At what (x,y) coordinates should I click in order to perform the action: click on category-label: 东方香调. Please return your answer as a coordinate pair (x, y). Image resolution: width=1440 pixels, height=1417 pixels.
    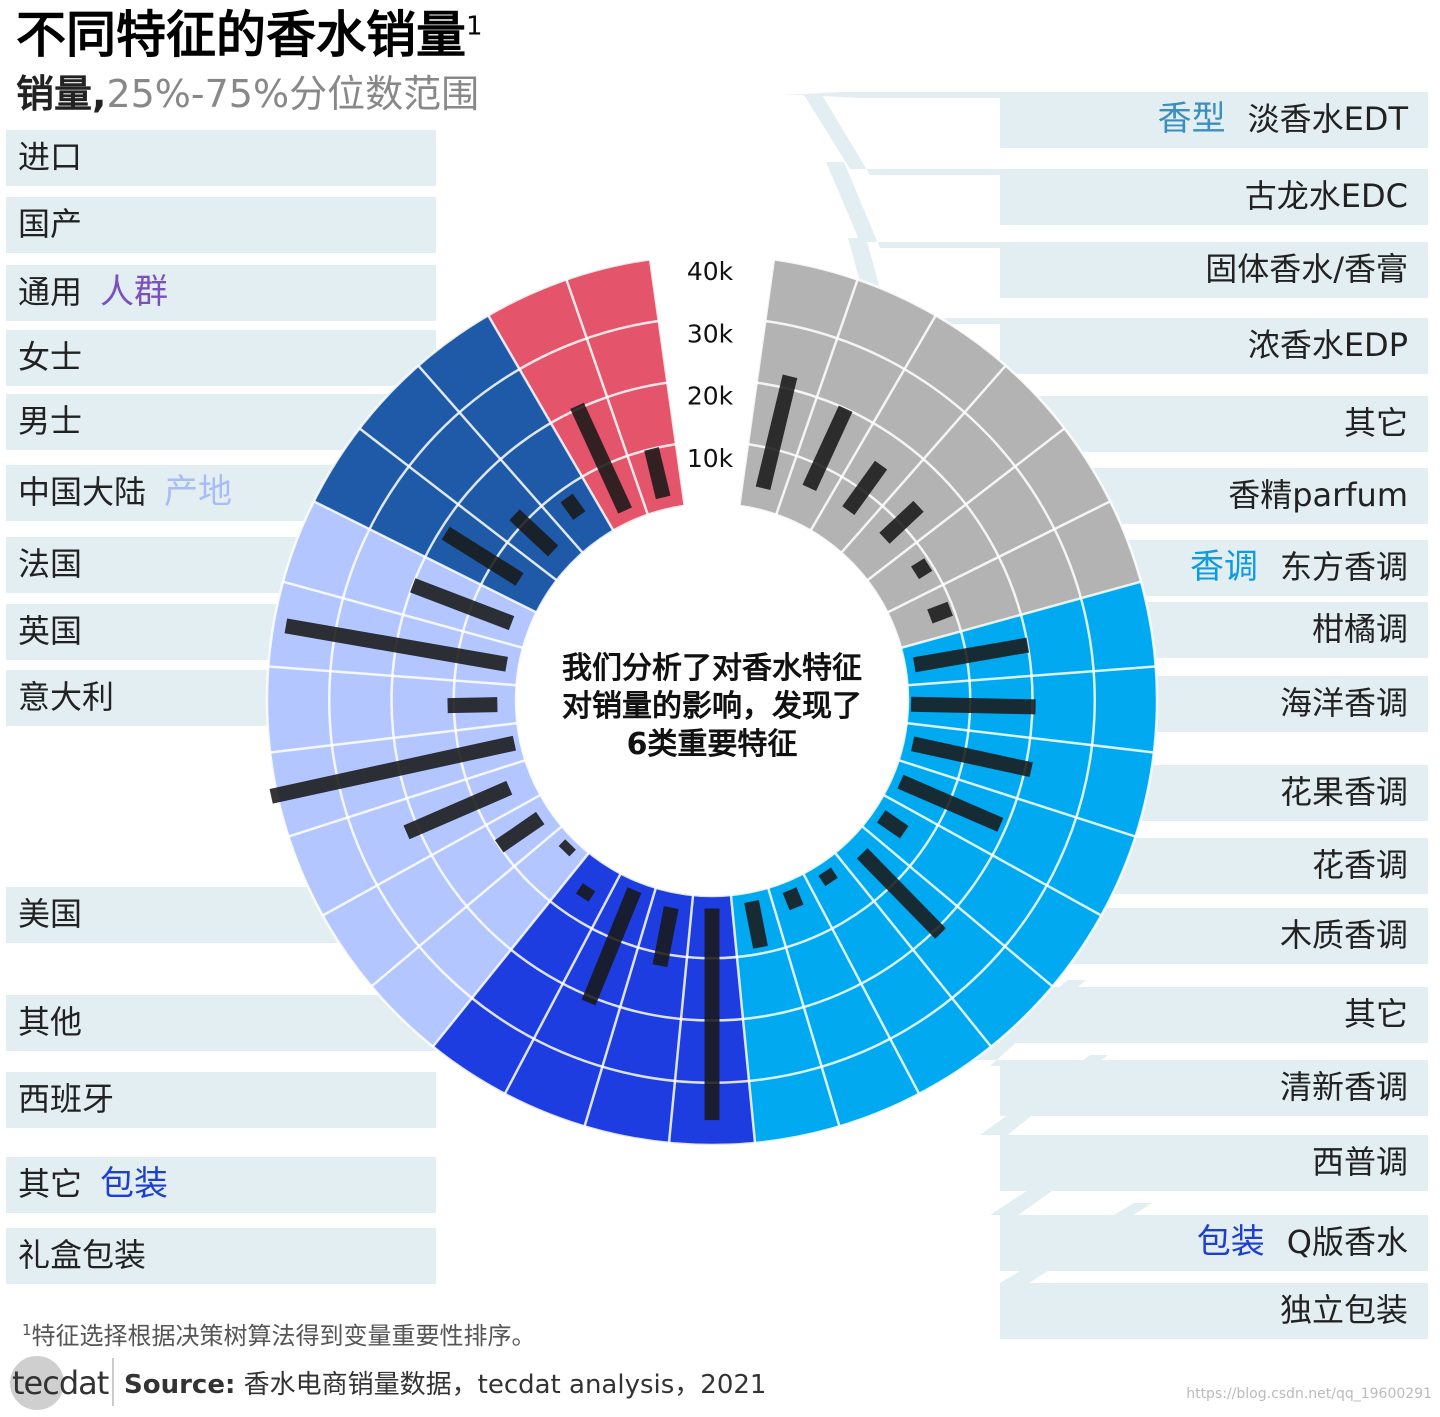
    Looking at the image, I should click on (1344, 567).